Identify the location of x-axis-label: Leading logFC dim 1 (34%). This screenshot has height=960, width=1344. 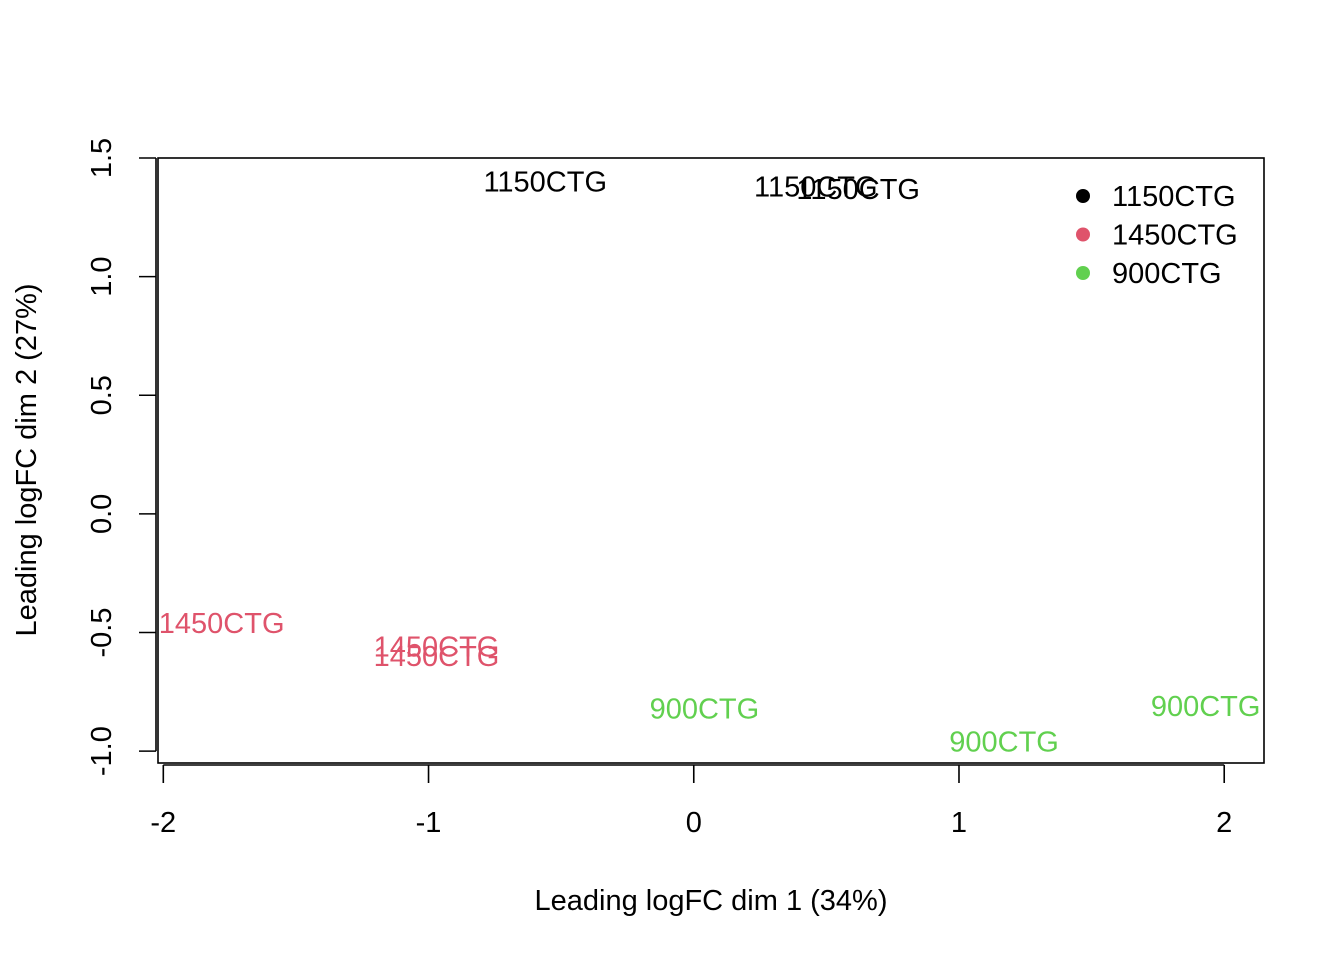
(710, 901).